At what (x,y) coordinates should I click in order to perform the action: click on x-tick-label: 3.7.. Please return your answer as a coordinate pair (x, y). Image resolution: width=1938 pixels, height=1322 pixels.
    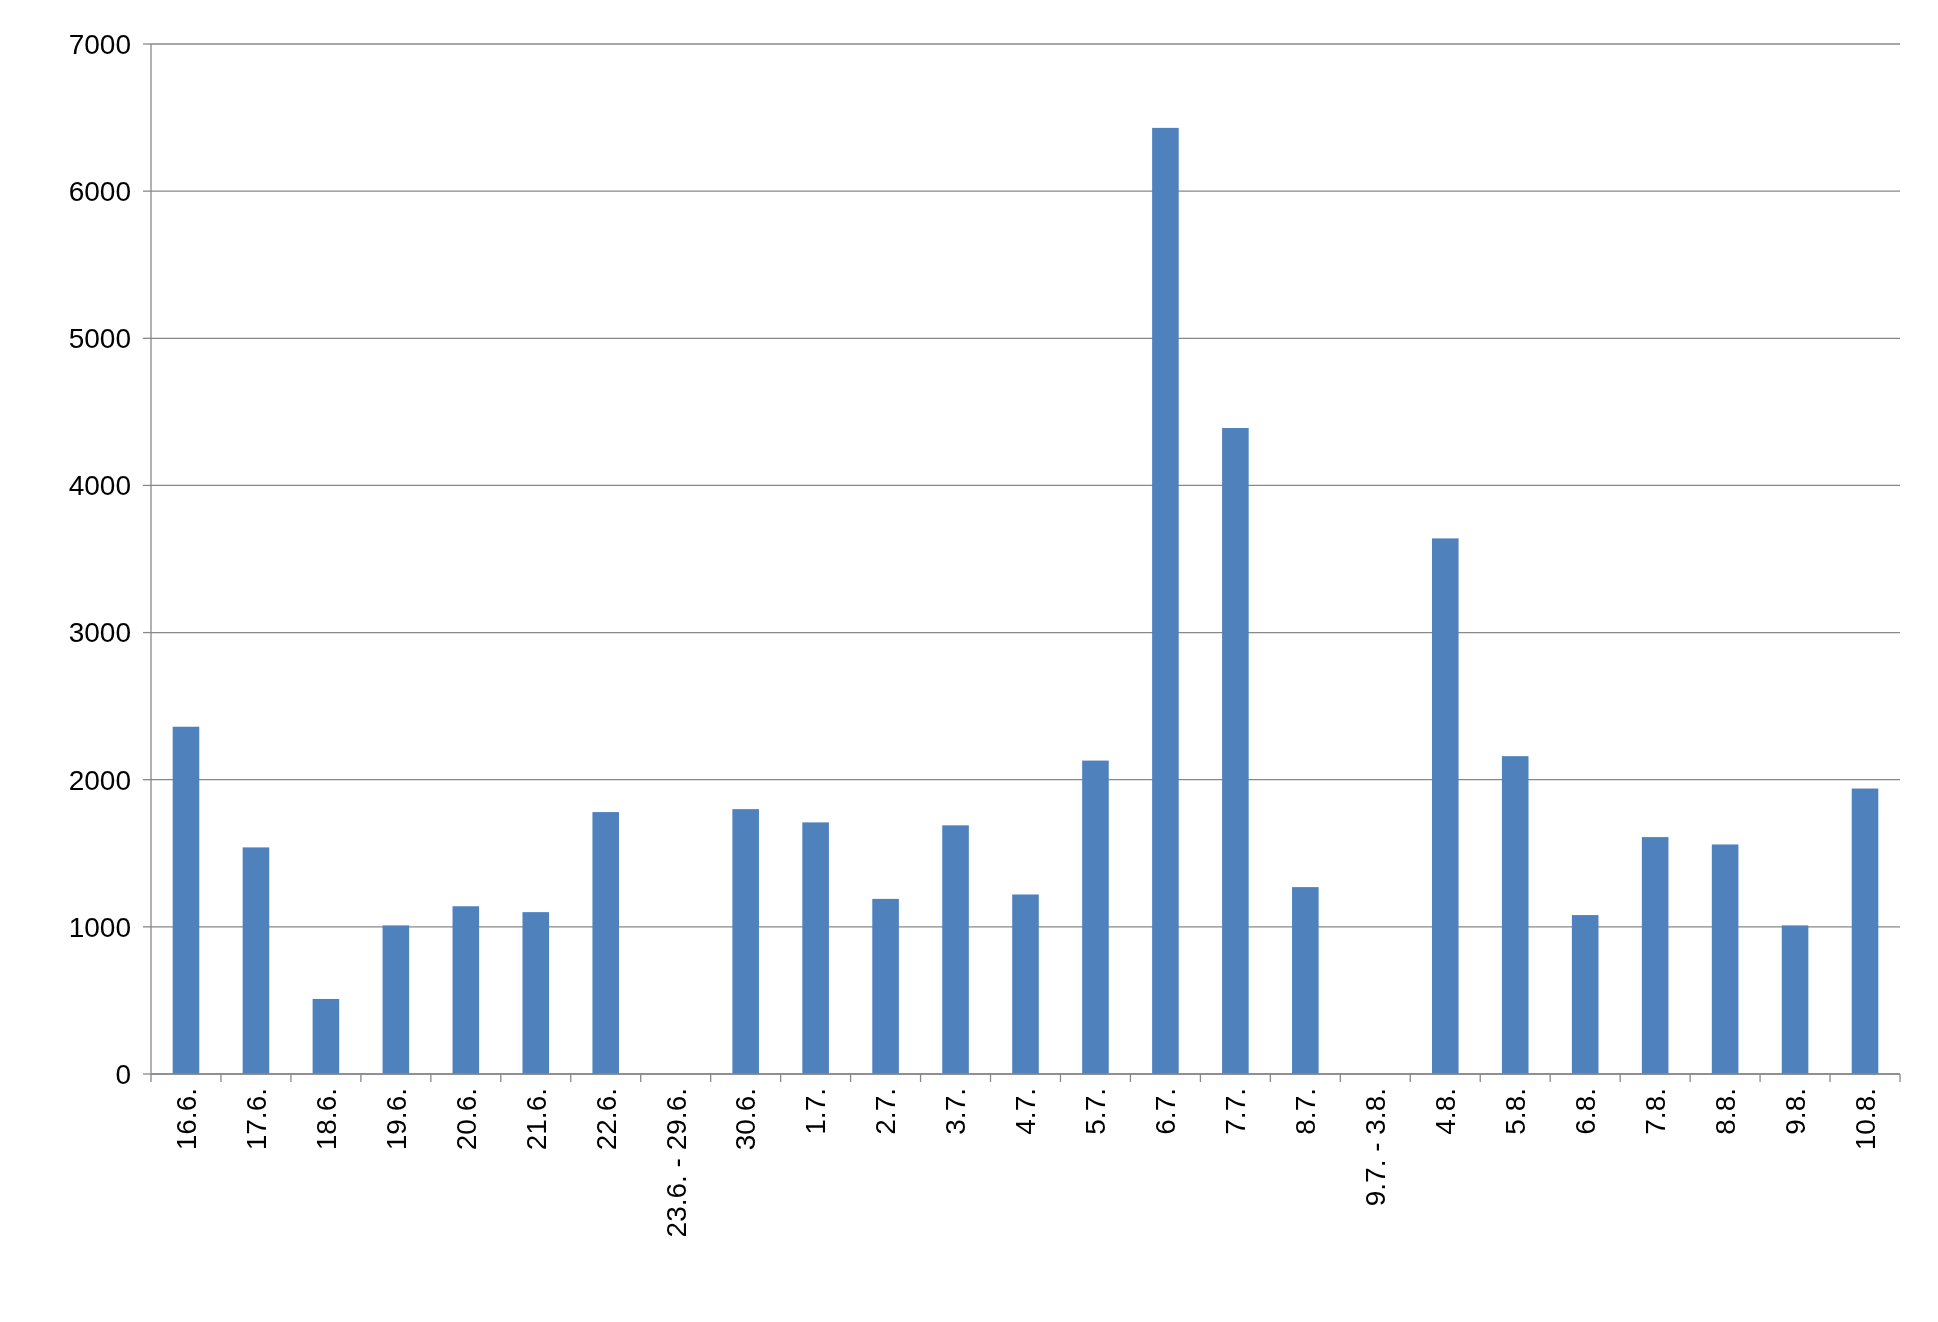
    Looking at the image, I should click on (956, 1111).